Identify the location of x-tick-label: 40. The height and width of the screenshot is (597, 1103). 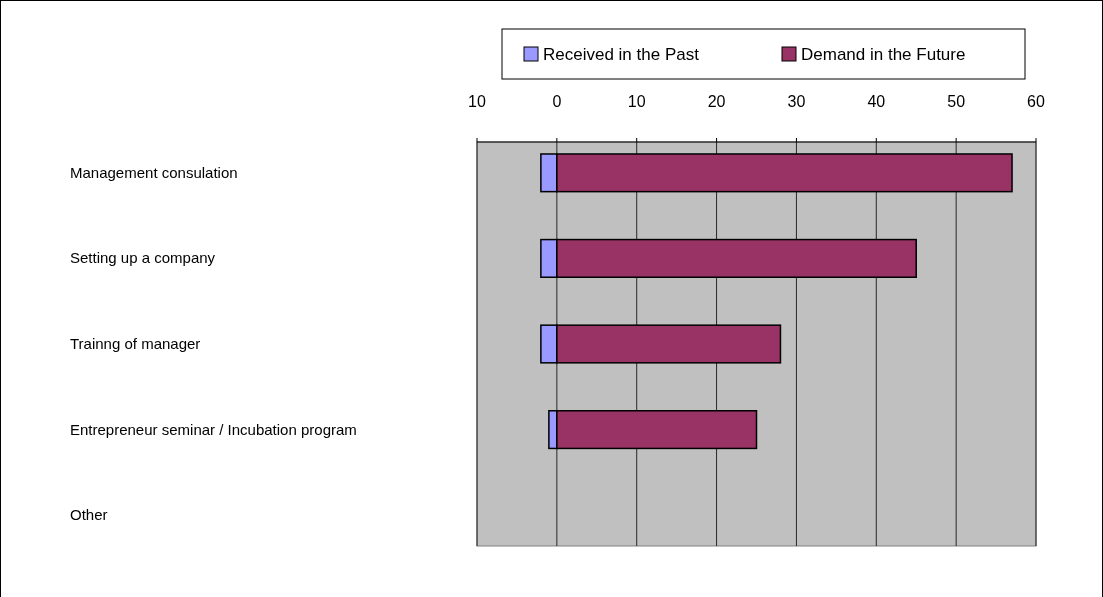
(876, 101).